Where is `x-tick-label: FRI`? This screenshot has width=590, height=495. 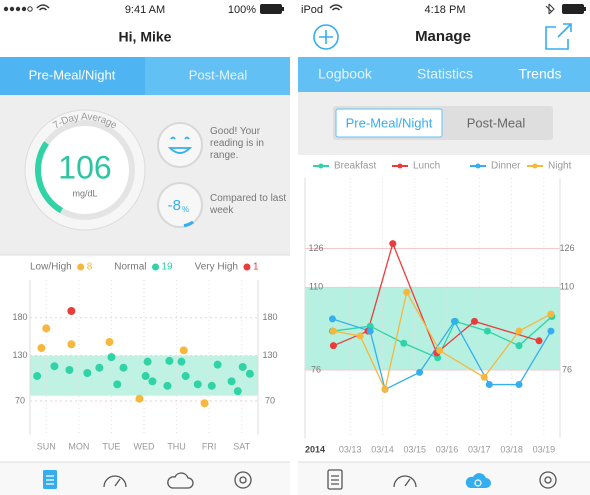
x-tick-label: FRI is located at coordinates (209, 446).